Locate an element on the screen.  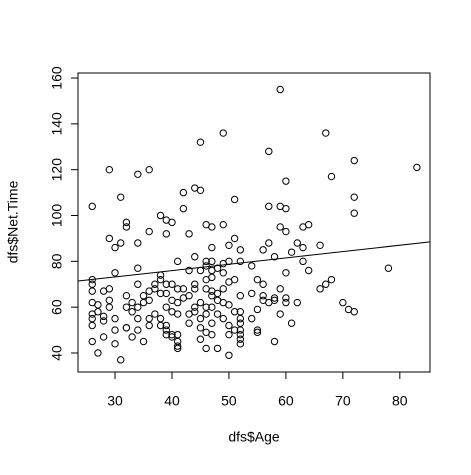
x-axis-label: dfs$Age is located at coordinates (254, 437).